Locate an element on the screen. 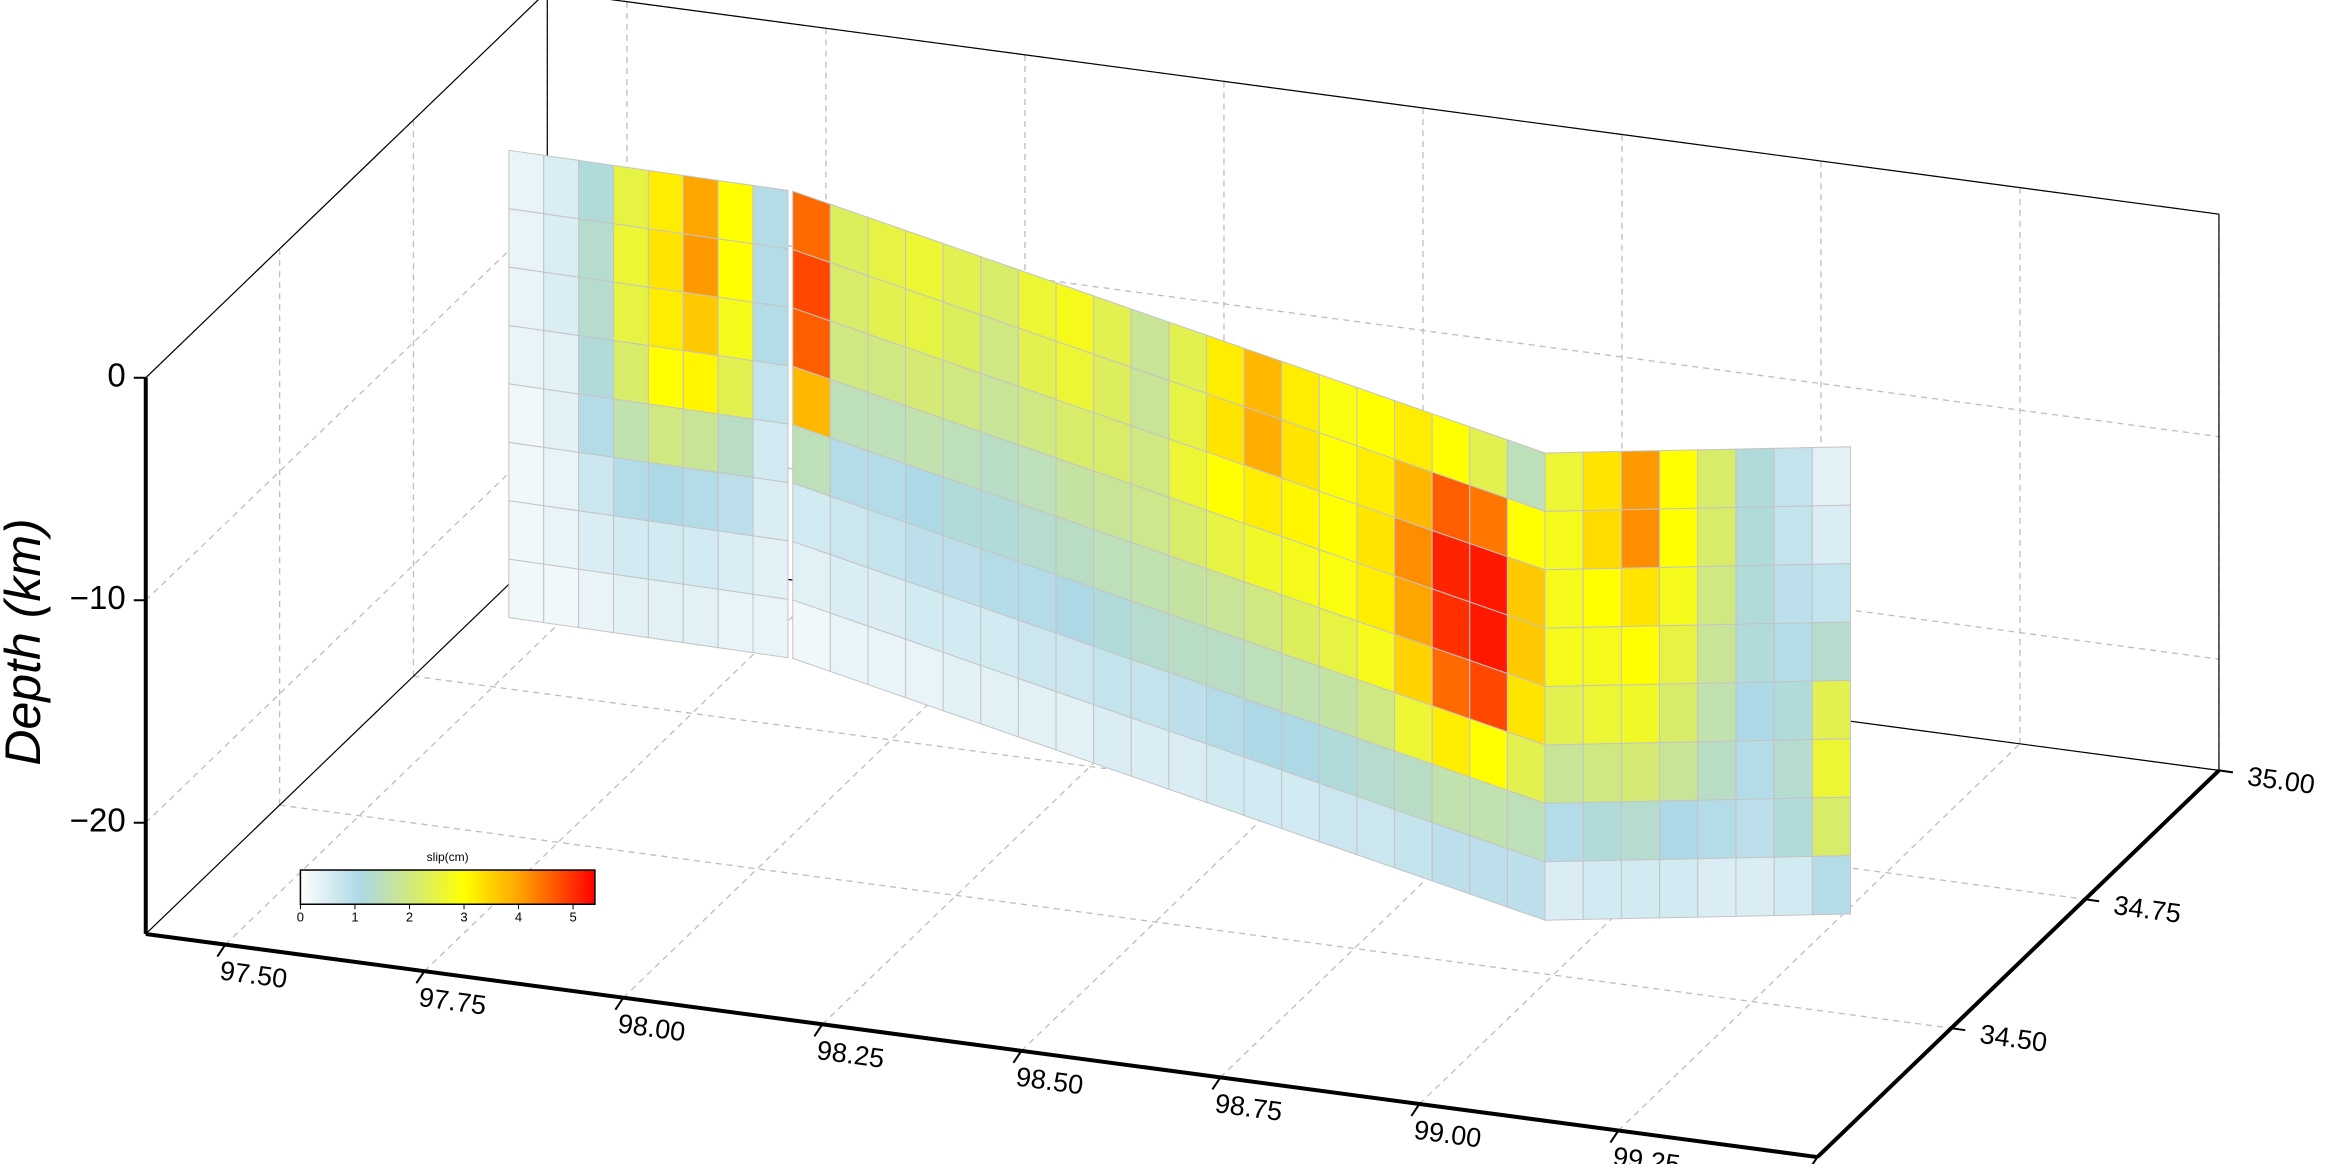 The image size is (2332, 1165). colorbar-tick-label: 5 is located at coordinates (572, 917).